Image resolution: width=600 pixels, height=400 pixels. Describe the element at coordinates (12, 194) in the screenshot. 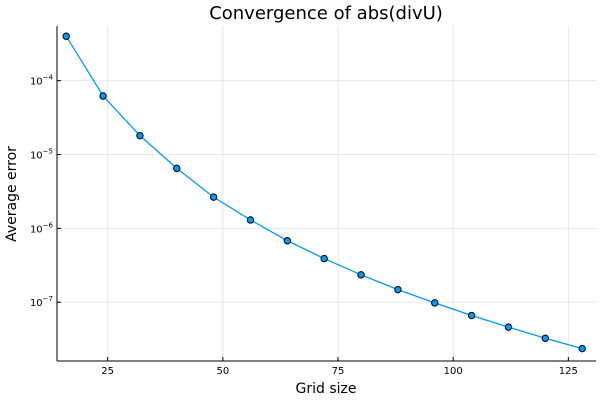

I see `y-axis-title: Average error` at that location.